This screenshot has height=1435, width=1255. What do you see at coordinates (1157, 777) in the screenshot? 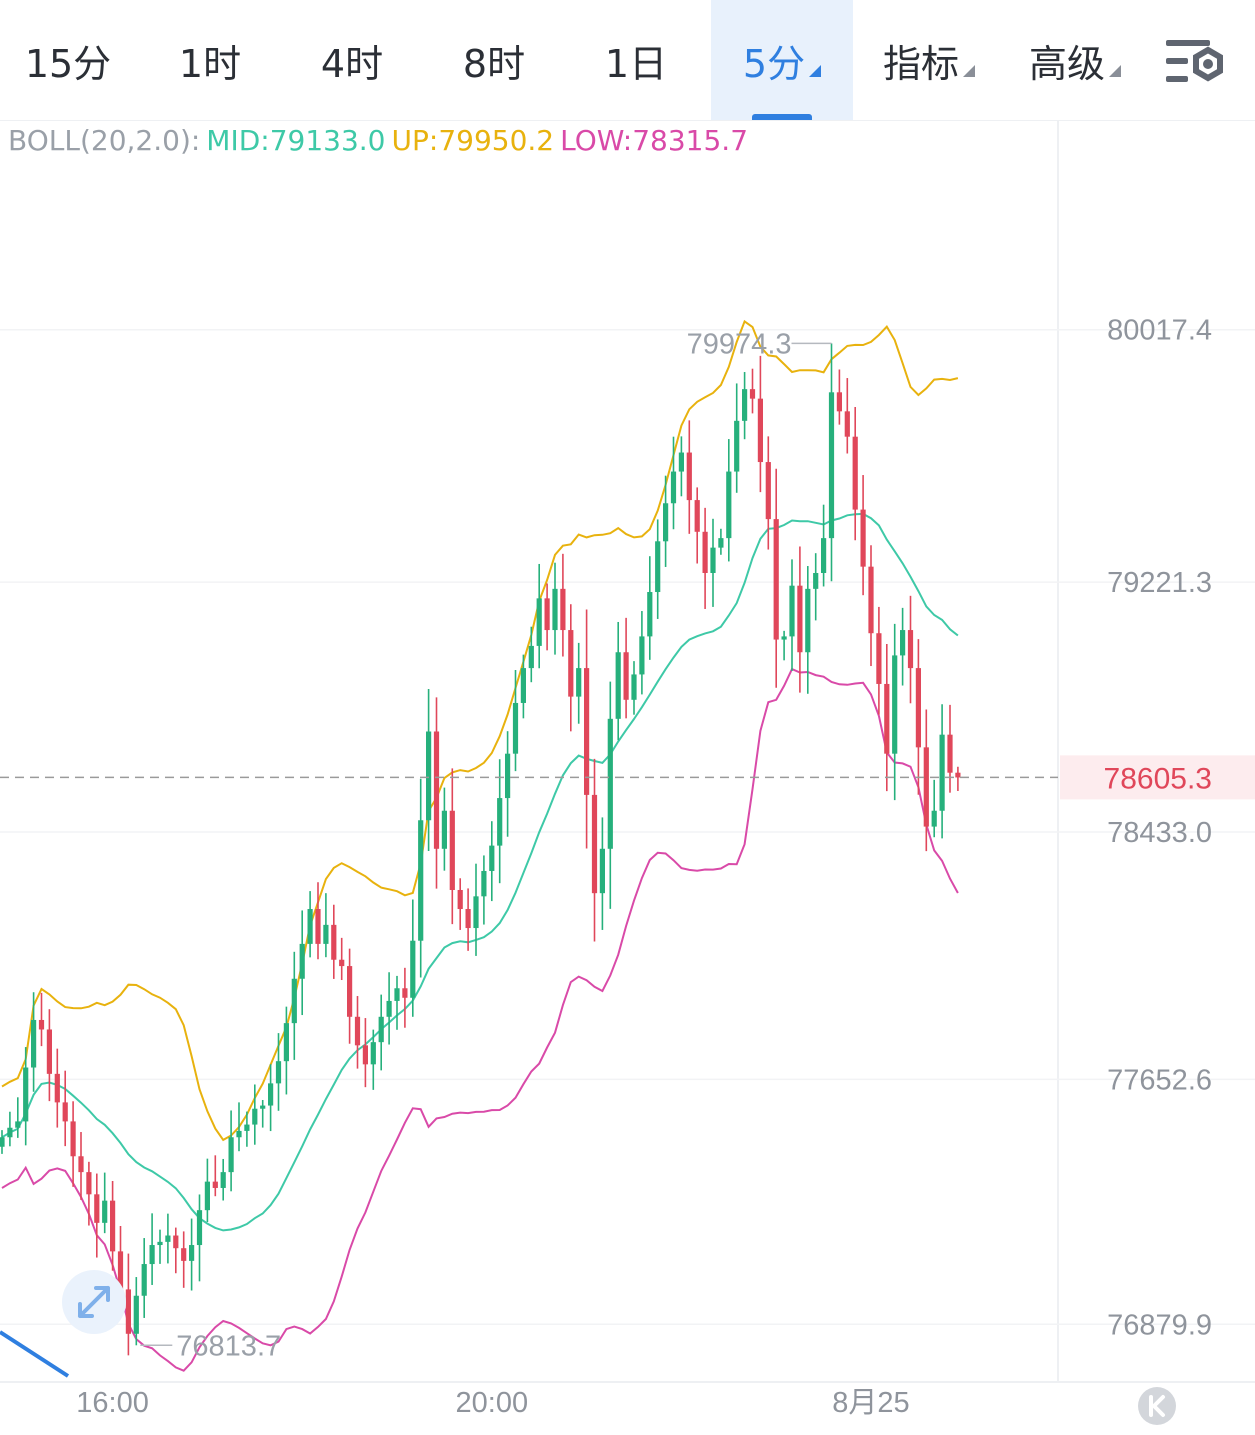
I see `current-price-tag` at bounding box center [1157, 777].